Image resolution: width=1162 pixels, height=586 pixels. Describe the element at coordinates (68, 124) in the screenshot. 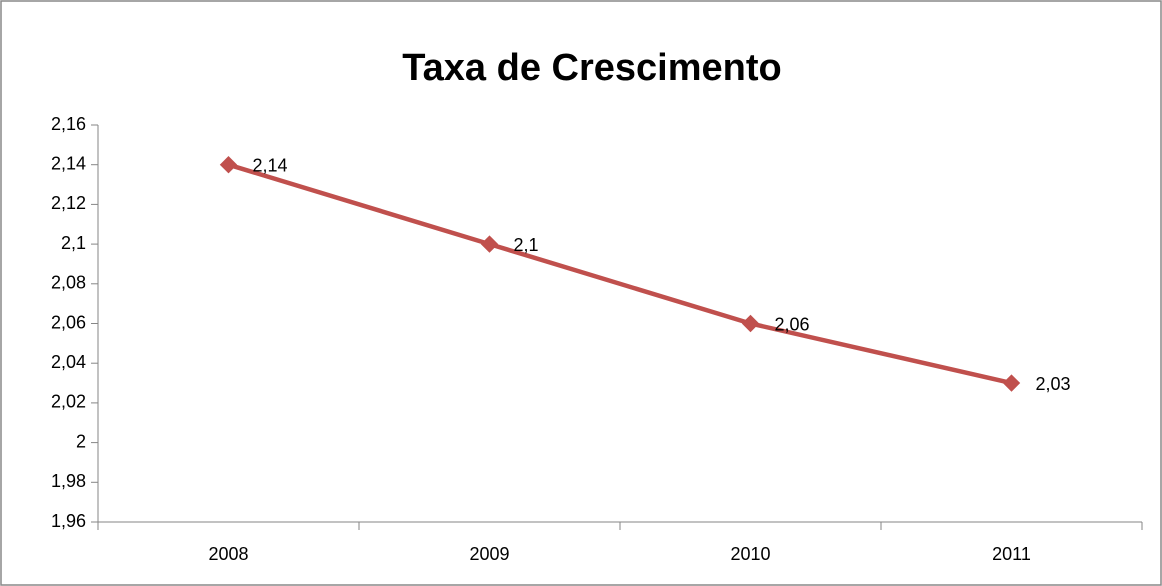

I see `y-tick-label: 2,16` at that location.